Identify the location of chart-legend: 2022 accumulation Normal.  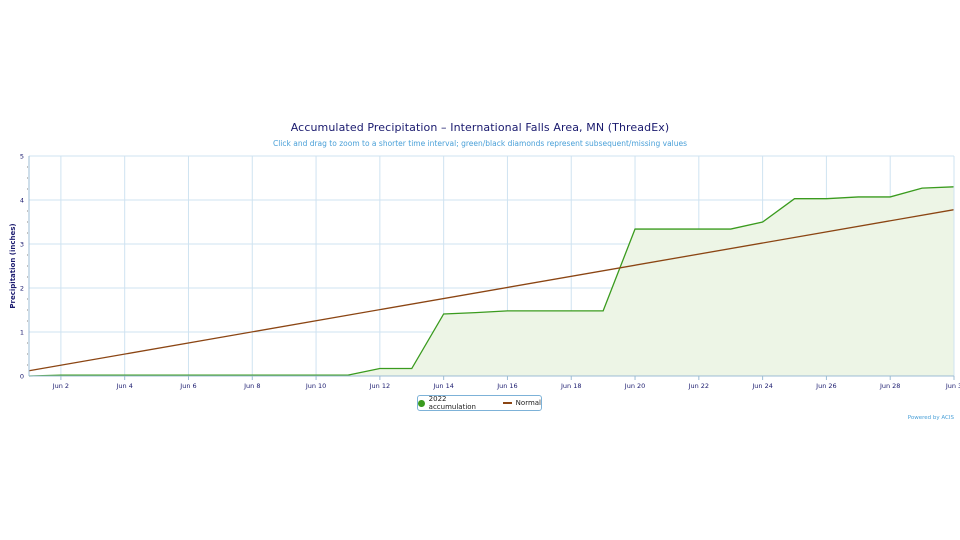
(479, 403).